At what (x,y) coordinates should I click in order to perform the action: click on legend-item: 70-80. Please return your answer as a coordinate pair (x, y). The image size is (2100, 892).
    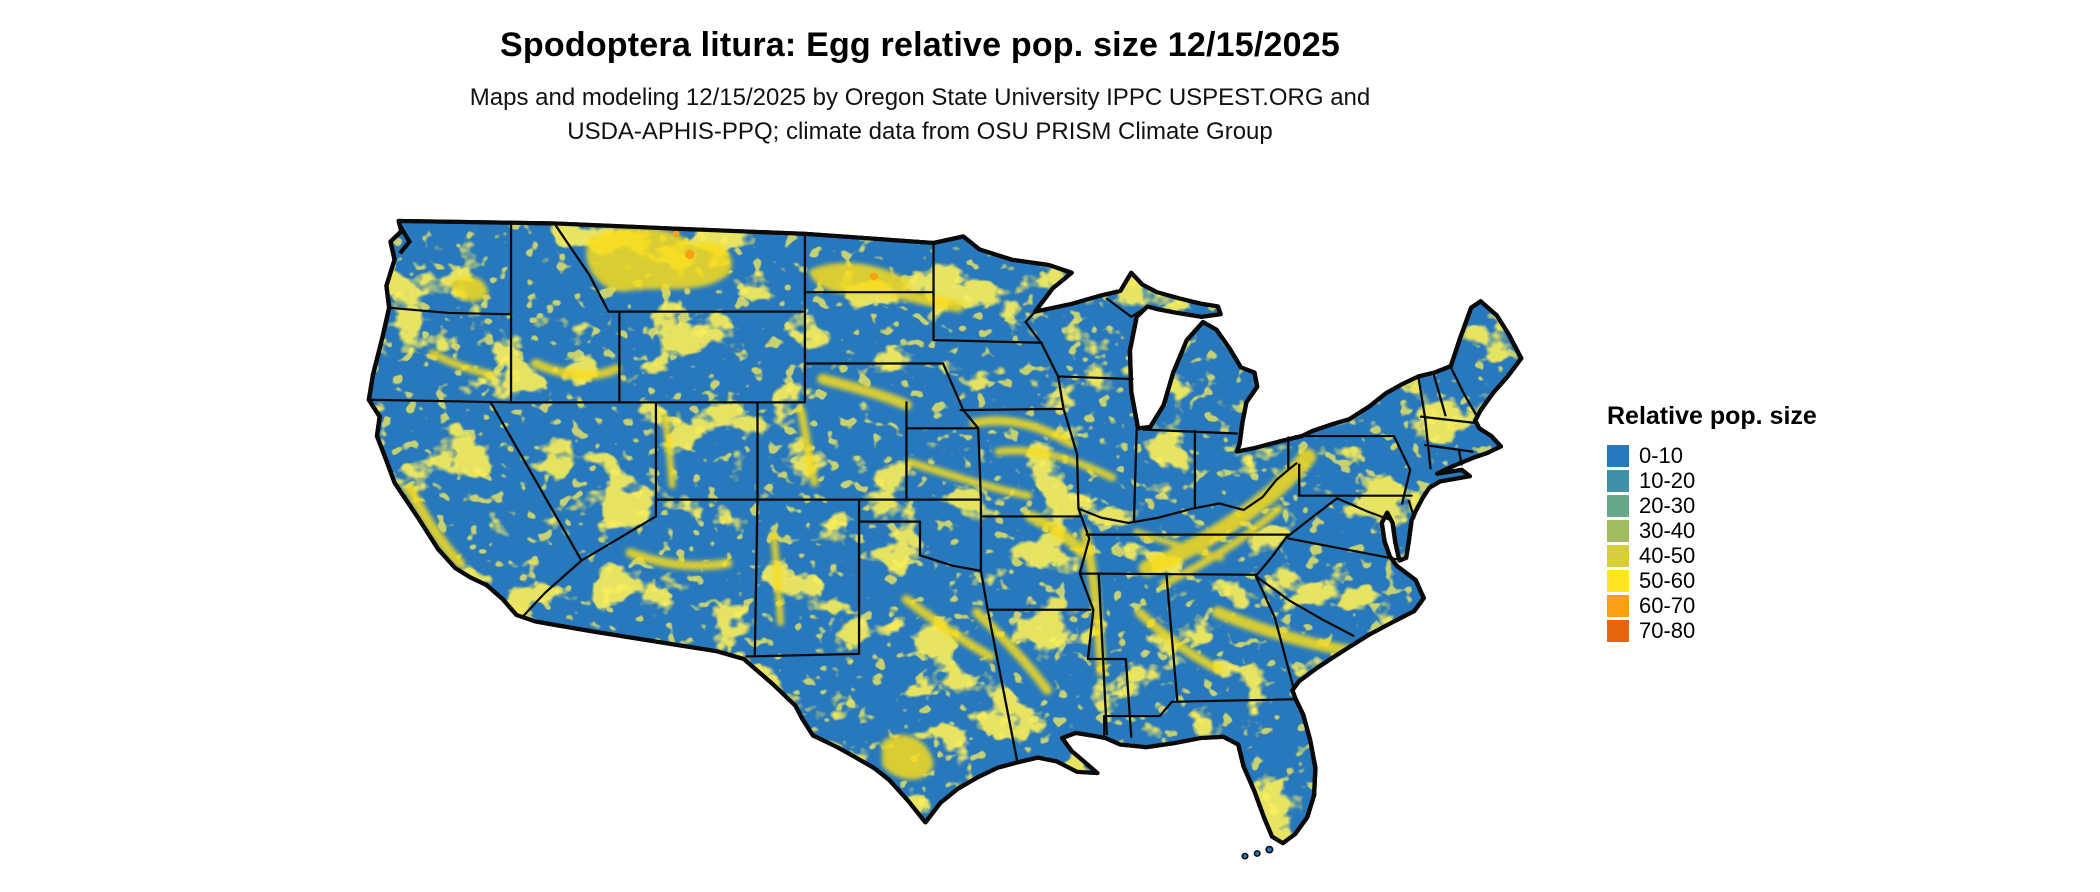
    Looking at the image, I should click on (1712, 630).